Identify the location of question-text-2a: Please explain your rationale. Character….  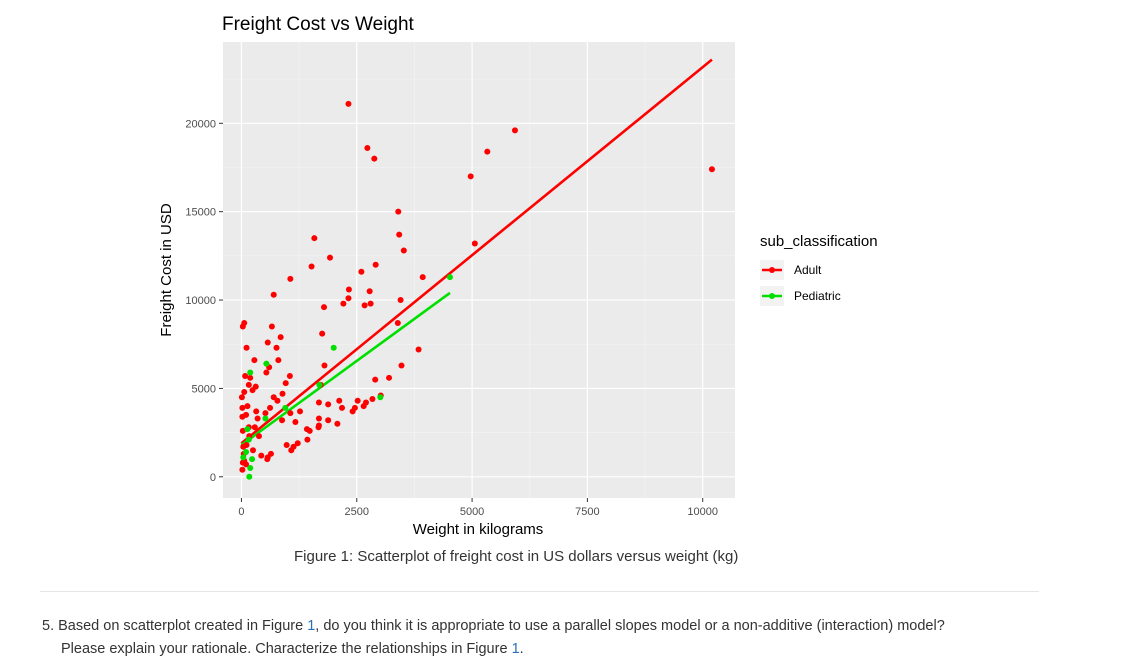
(286, 649).